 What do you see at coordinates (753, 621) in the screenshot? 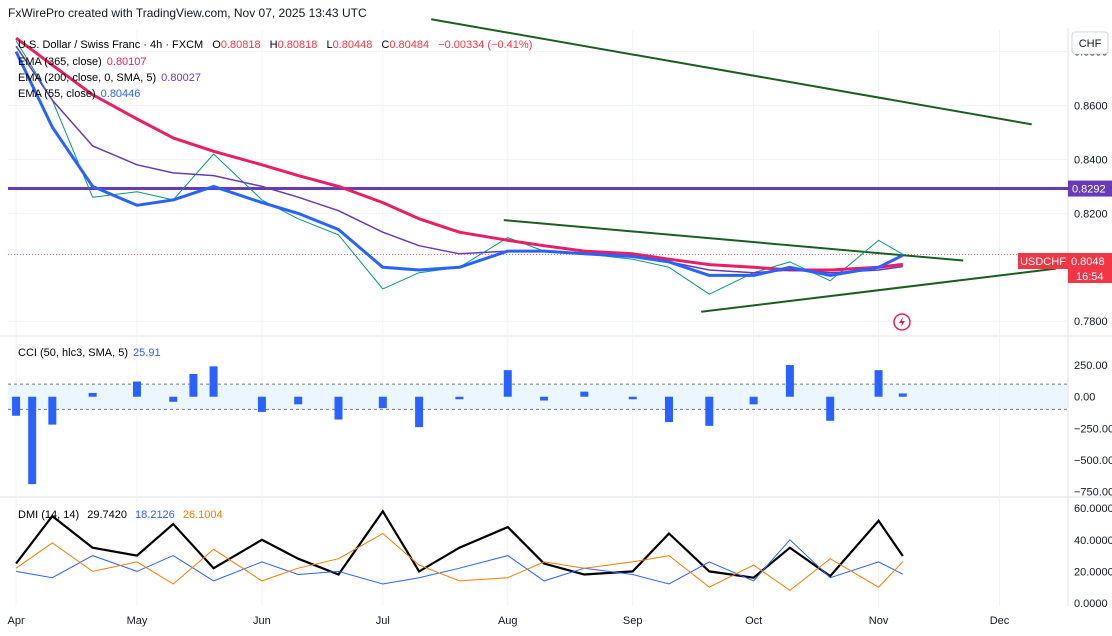
I see `month-tick-label: Oct` at bounding box center [753, 621].